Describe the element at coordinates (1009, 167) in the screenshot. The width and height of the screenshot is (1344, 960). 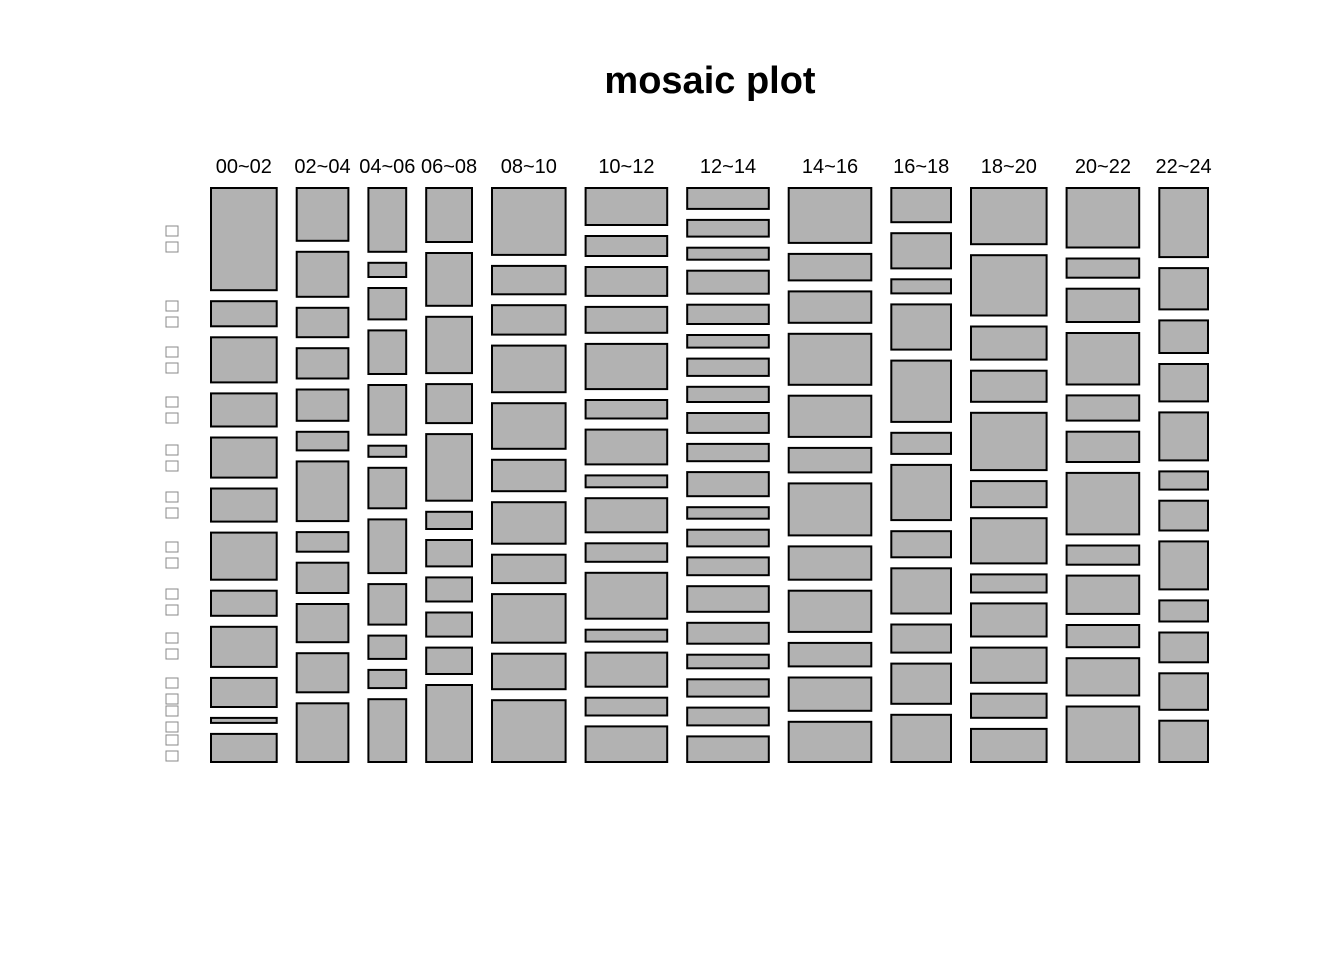
I see `column-label: 18~20` at that location.